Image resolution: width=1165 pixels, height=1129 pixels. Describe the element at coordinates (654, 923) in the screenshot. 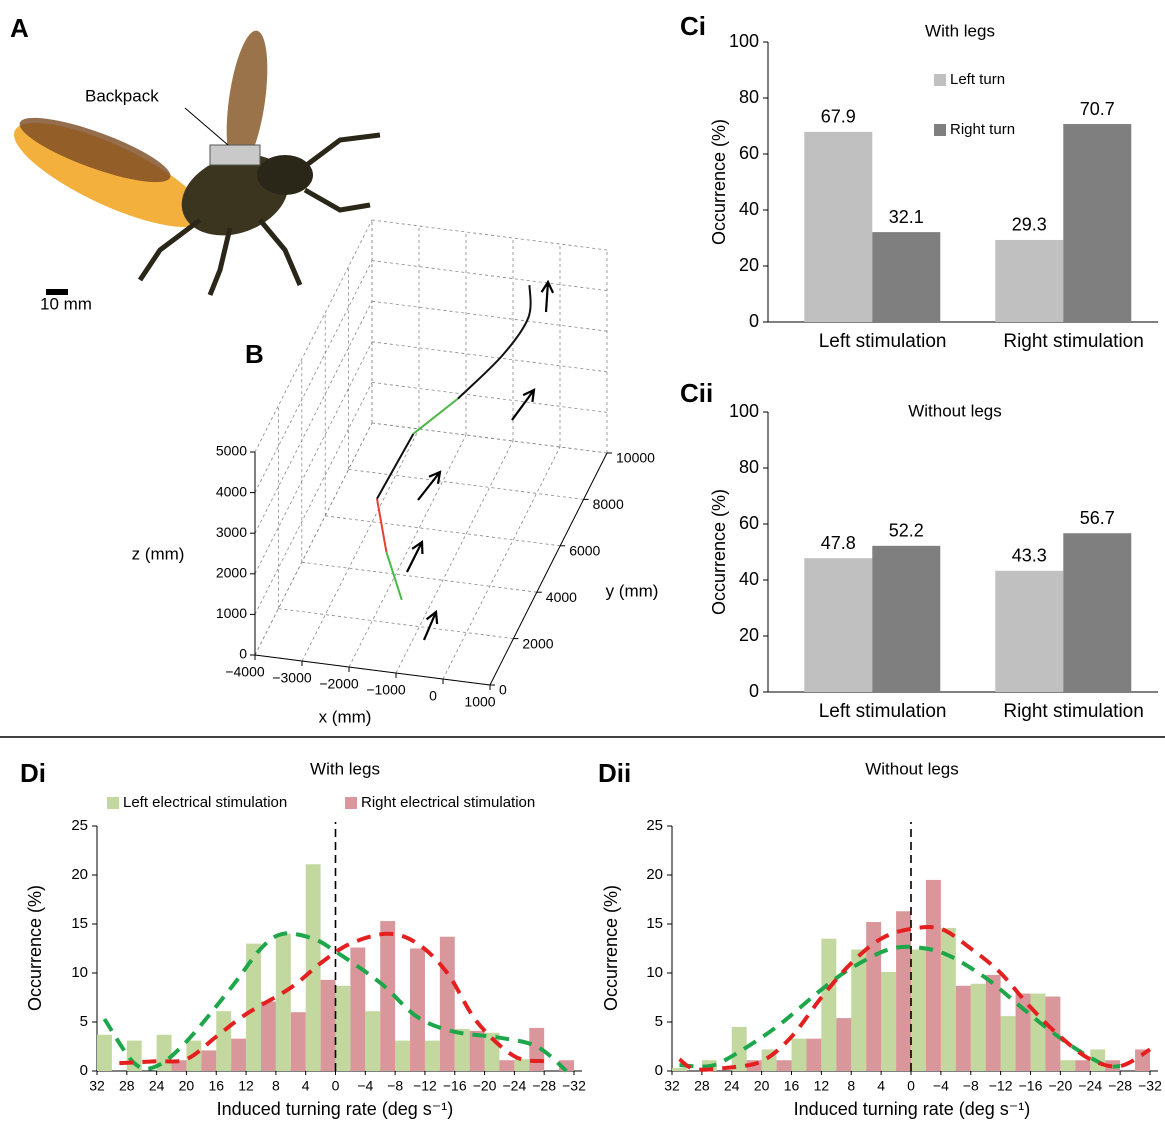

I see `y-tick-label: 15` at that location.